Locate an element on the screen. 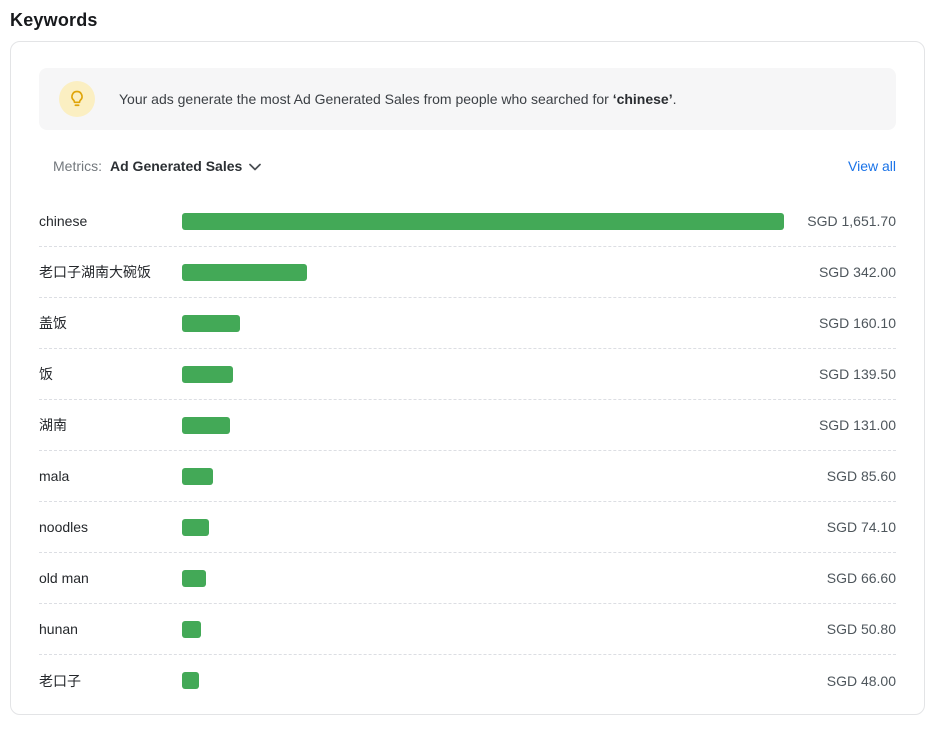  keyword-label: mala is located at coordinates (54, 476).